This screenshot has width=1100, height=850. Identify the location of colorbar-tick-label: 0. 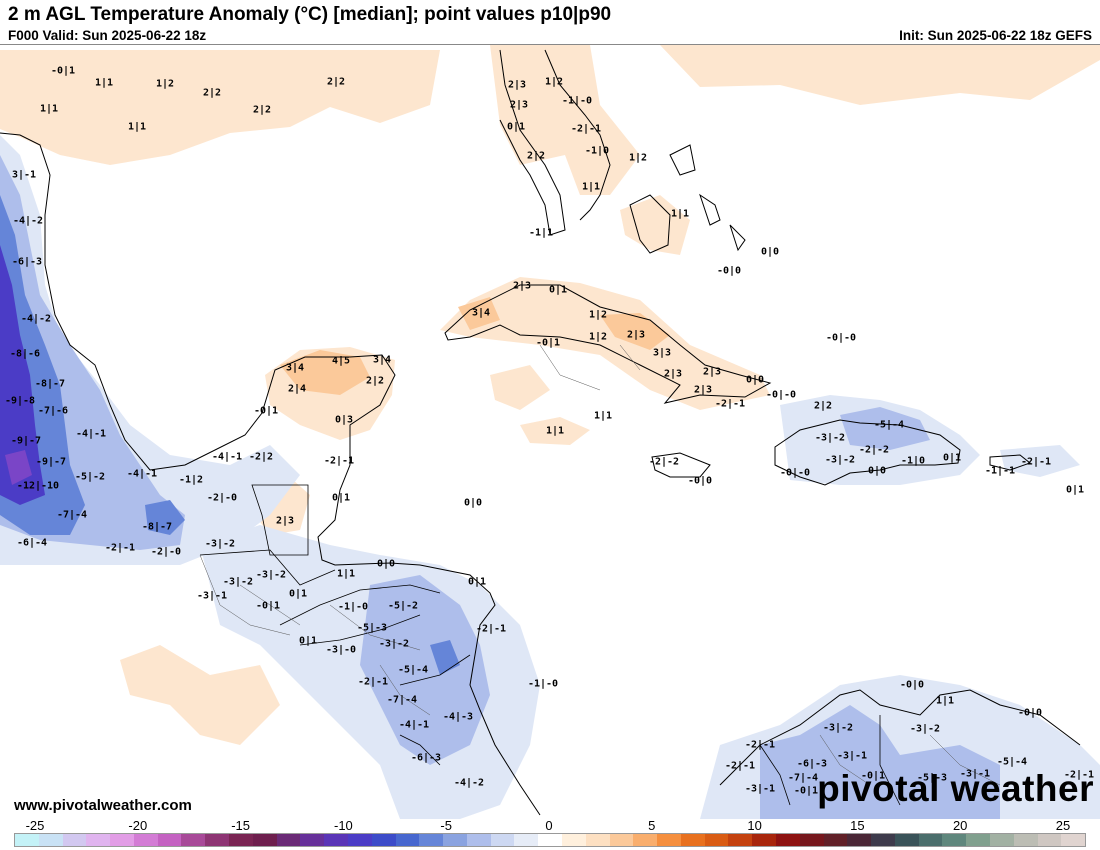
(549, 825).